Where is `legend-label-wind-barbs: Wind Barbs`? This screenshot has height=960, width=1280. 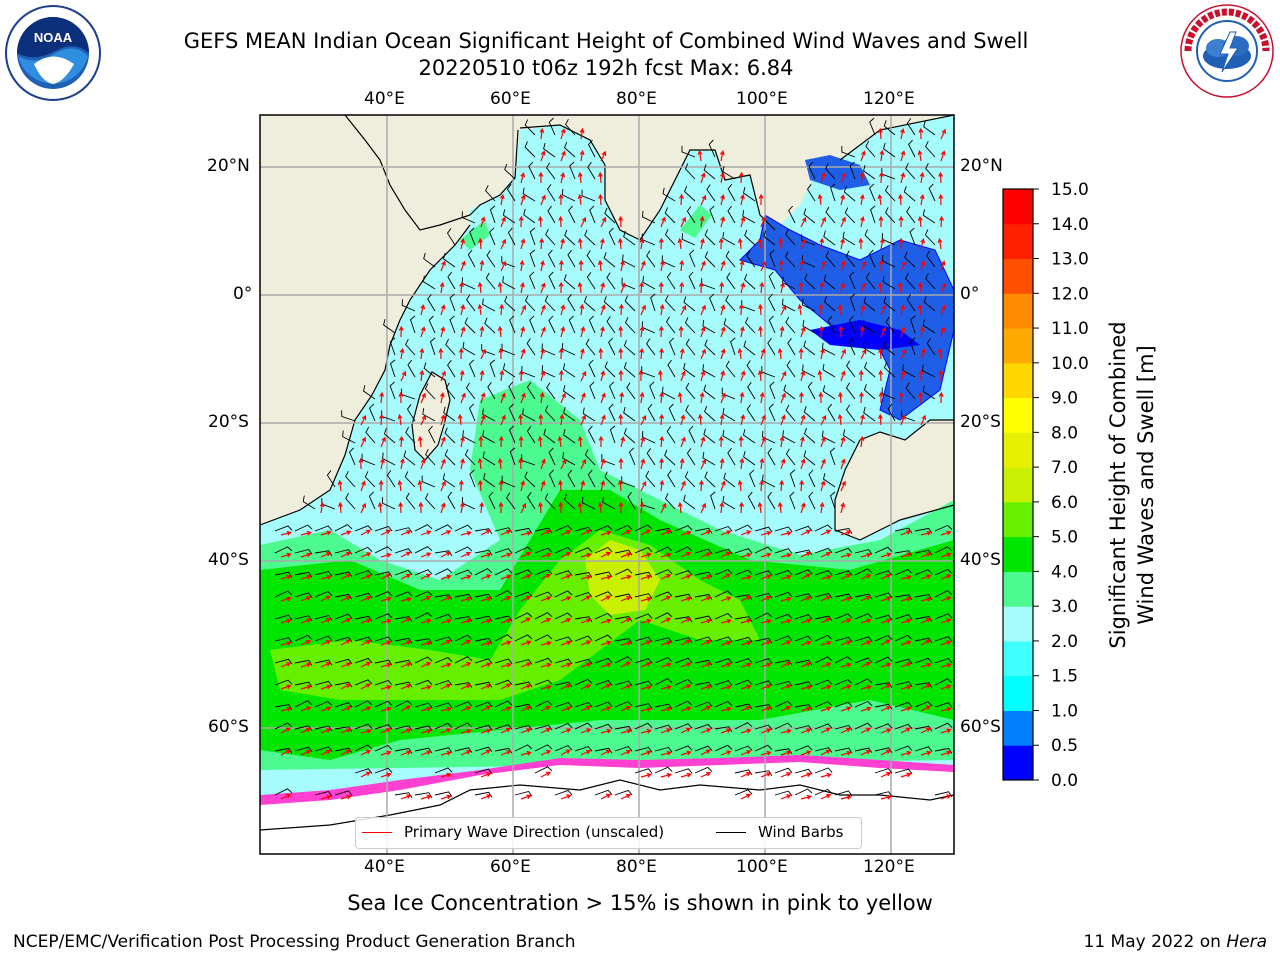 legend-label-wind-barbs: Wind Barbs is located at coordinates (801, 832).